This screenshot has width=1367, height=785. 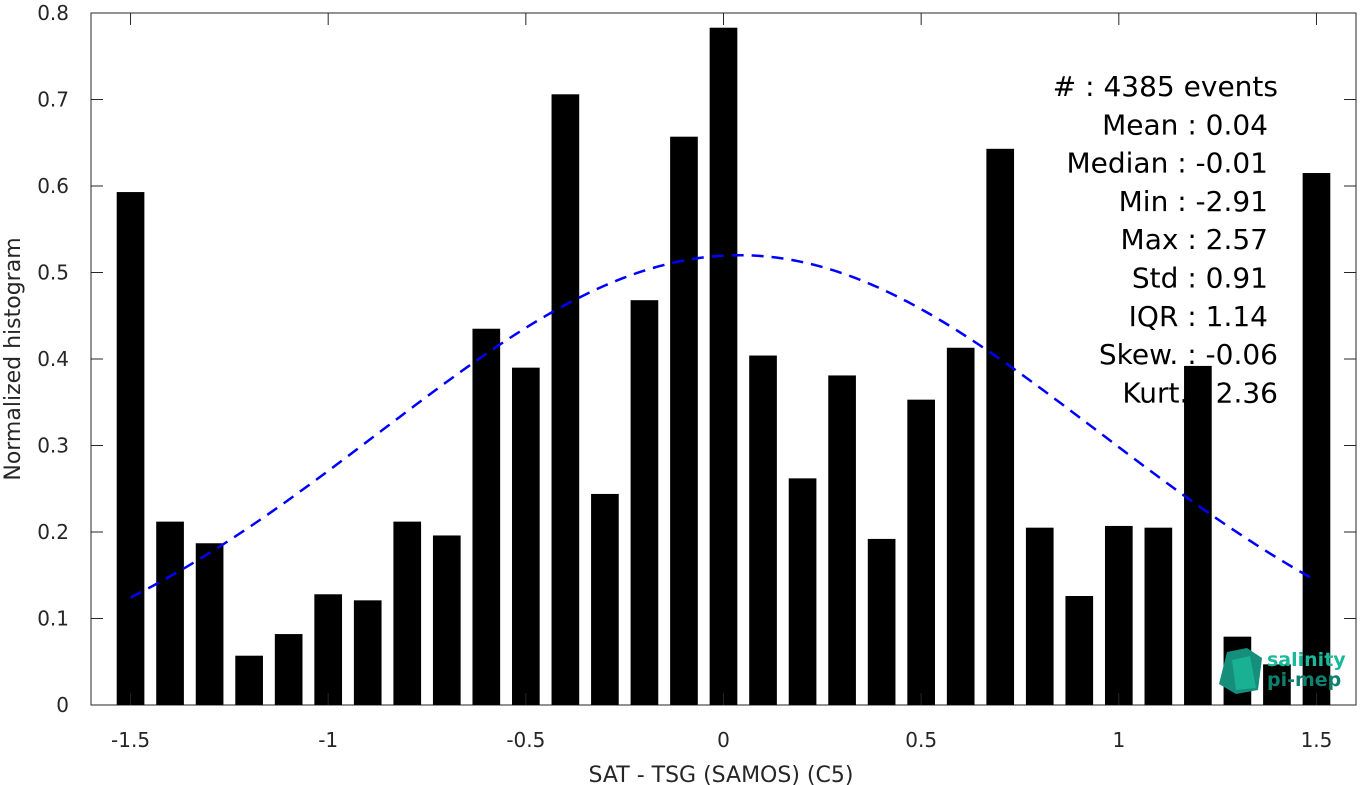 What do you see at coordinates (1185, 124) in the screenshot?
I see `stat-line-1: Mean : 0.04` at bounding box center [1185, 124].